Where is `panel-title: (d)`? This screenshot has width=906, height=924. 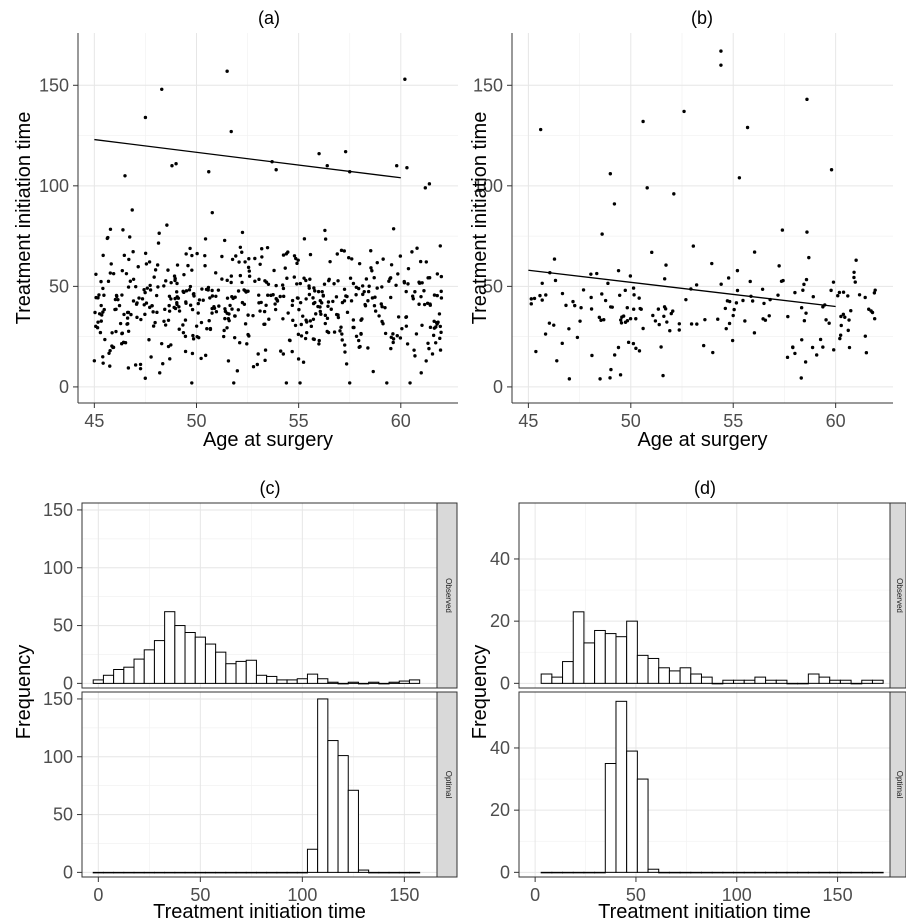
panel-title: (d) is located at coordinates (705, 488).